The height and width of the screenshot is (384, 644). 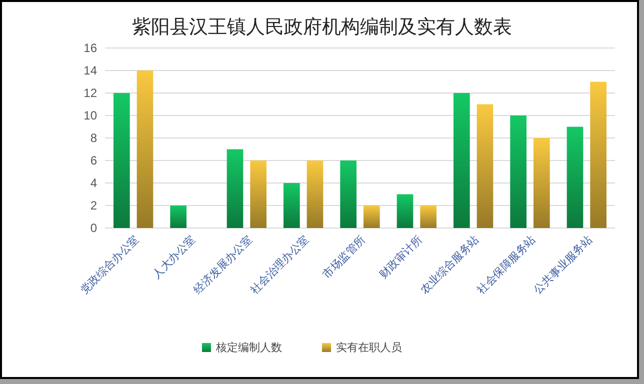 What do you see at coordinates (91, 71) in the screenshot?
I see `y-tick-label: 14` at bounding box center [91, 71].